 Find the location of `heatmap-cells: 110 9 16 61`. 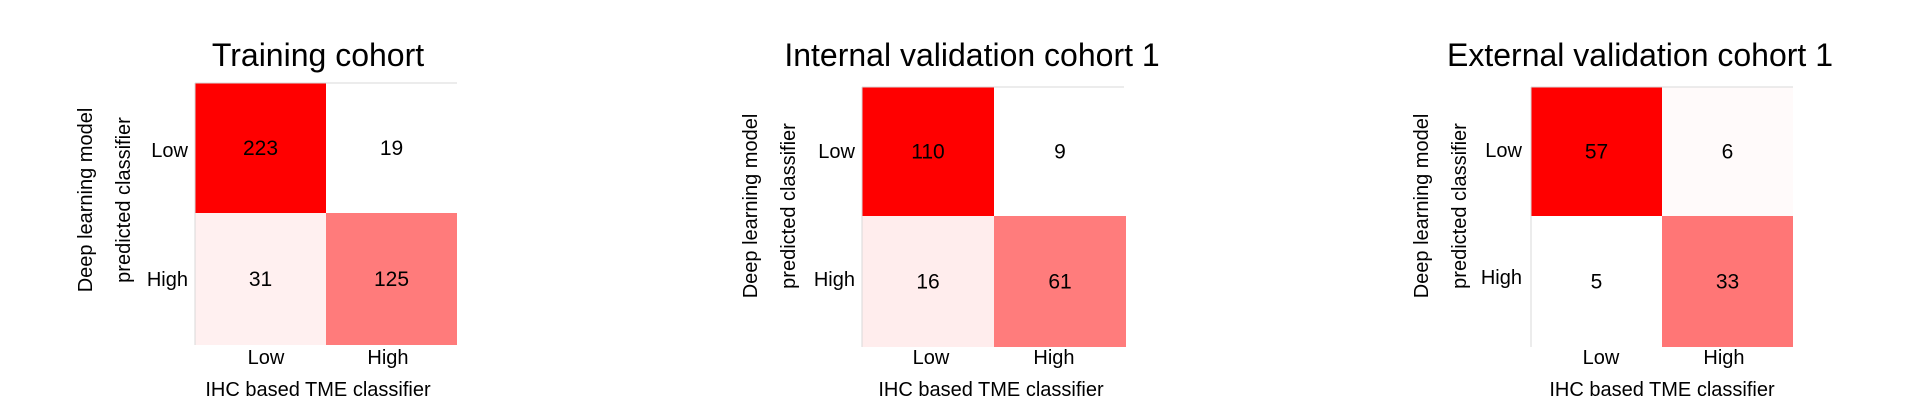

heatmap-cells: 110 9 16 61 is located at coordinates (994, 217).